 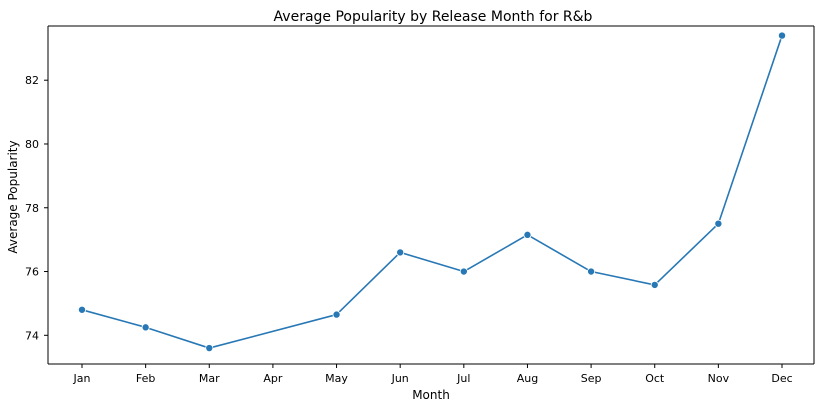 I want to click on x-axis-ticks: Jan Feb Mar Apr May Jun Jul Aug Sep Oct Nov Dec, so click(x=433, y=374).